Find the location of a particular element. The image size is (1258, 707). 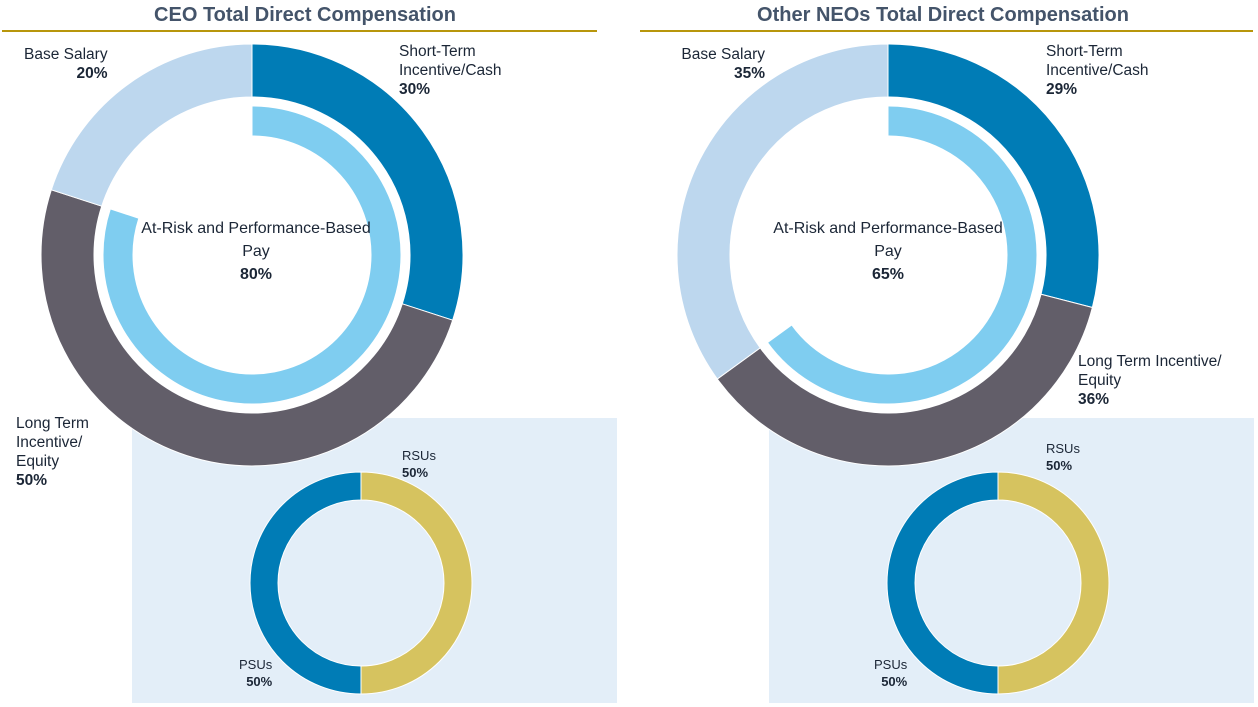

ceo-base-salary-segment is located at coordinates (151, 125).